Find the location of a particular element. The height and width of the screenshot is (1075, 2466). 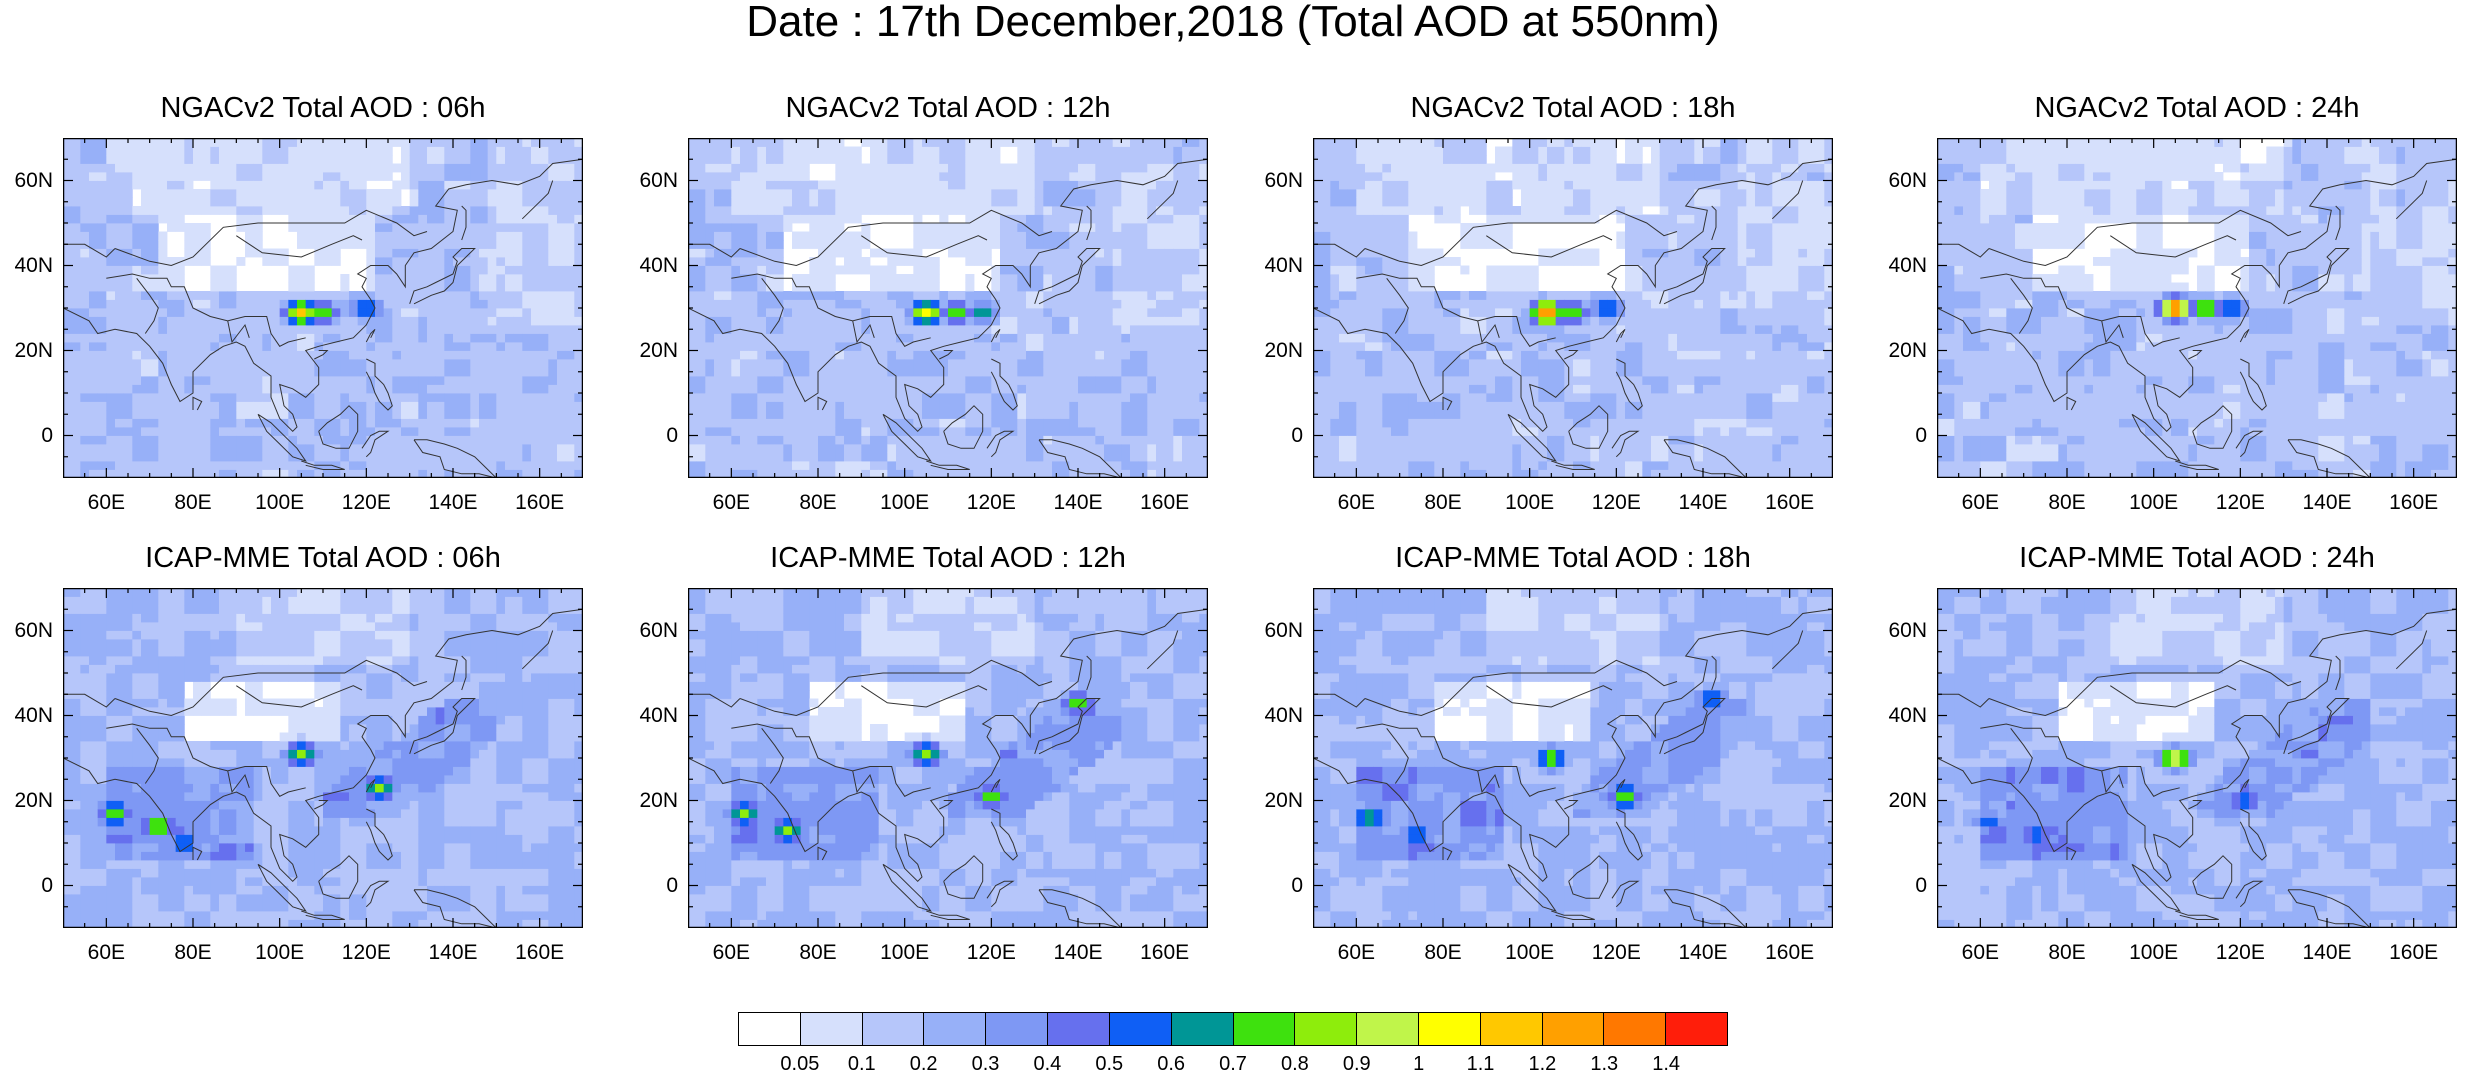

panel-title: NGACv2 Total AOD : 24h is located at coordinates (2197, 108).